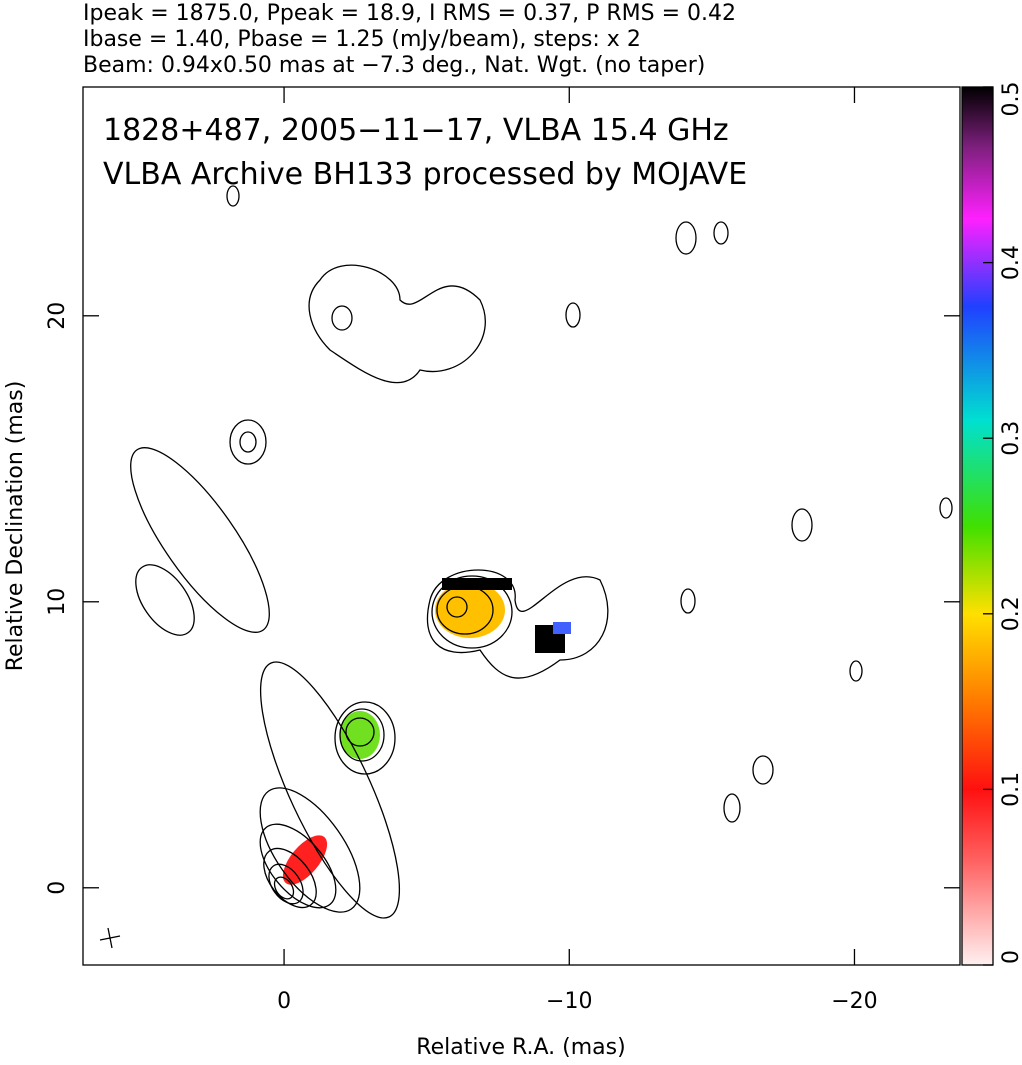  I want to click on colorbar-tick-label: 0.4, so click(1010, 262).